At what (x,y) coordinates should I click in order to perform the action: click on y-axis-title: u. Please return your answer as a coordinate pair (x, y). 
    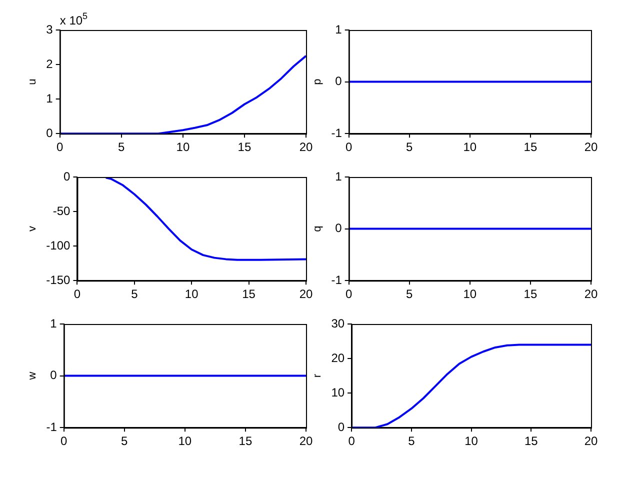
    Looking at the image, I should click on (32, 81).